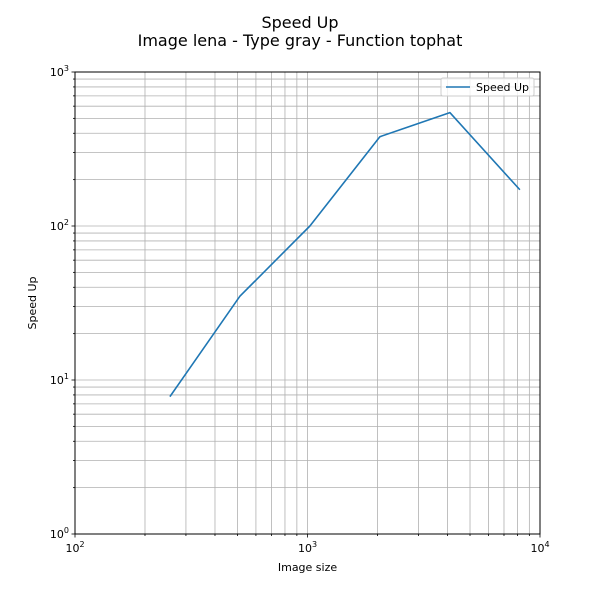  Describe the element at coordinates (307, 547) in the screenshot. I see `x-tick-label: 10³` at that location.